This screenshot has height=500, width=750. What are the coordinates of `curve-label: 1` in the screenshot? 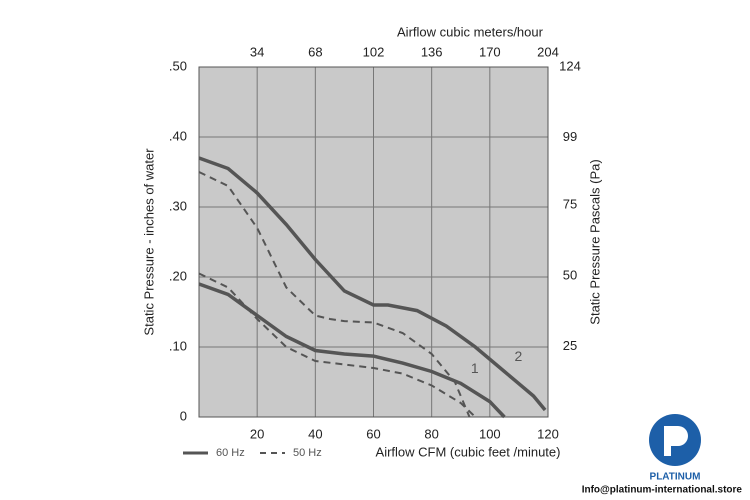 It's located at (475, 368).